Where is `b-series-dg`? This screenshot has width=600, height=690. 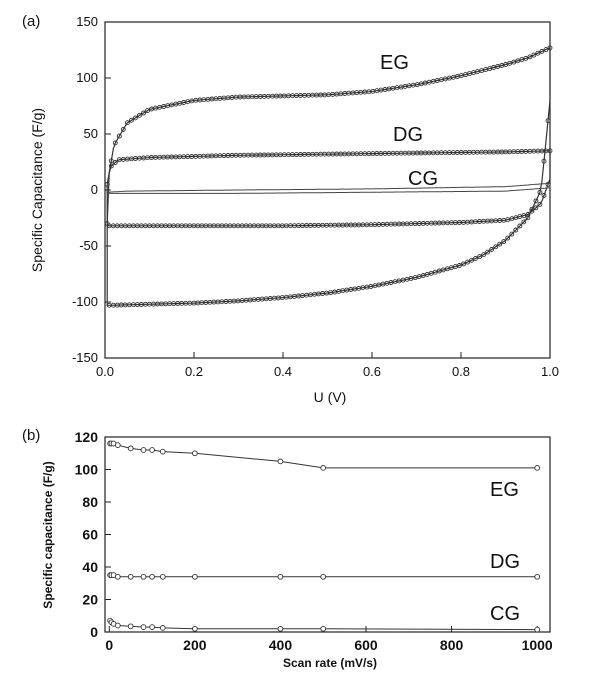 b-series-dg is located at coordinates (324, 576).